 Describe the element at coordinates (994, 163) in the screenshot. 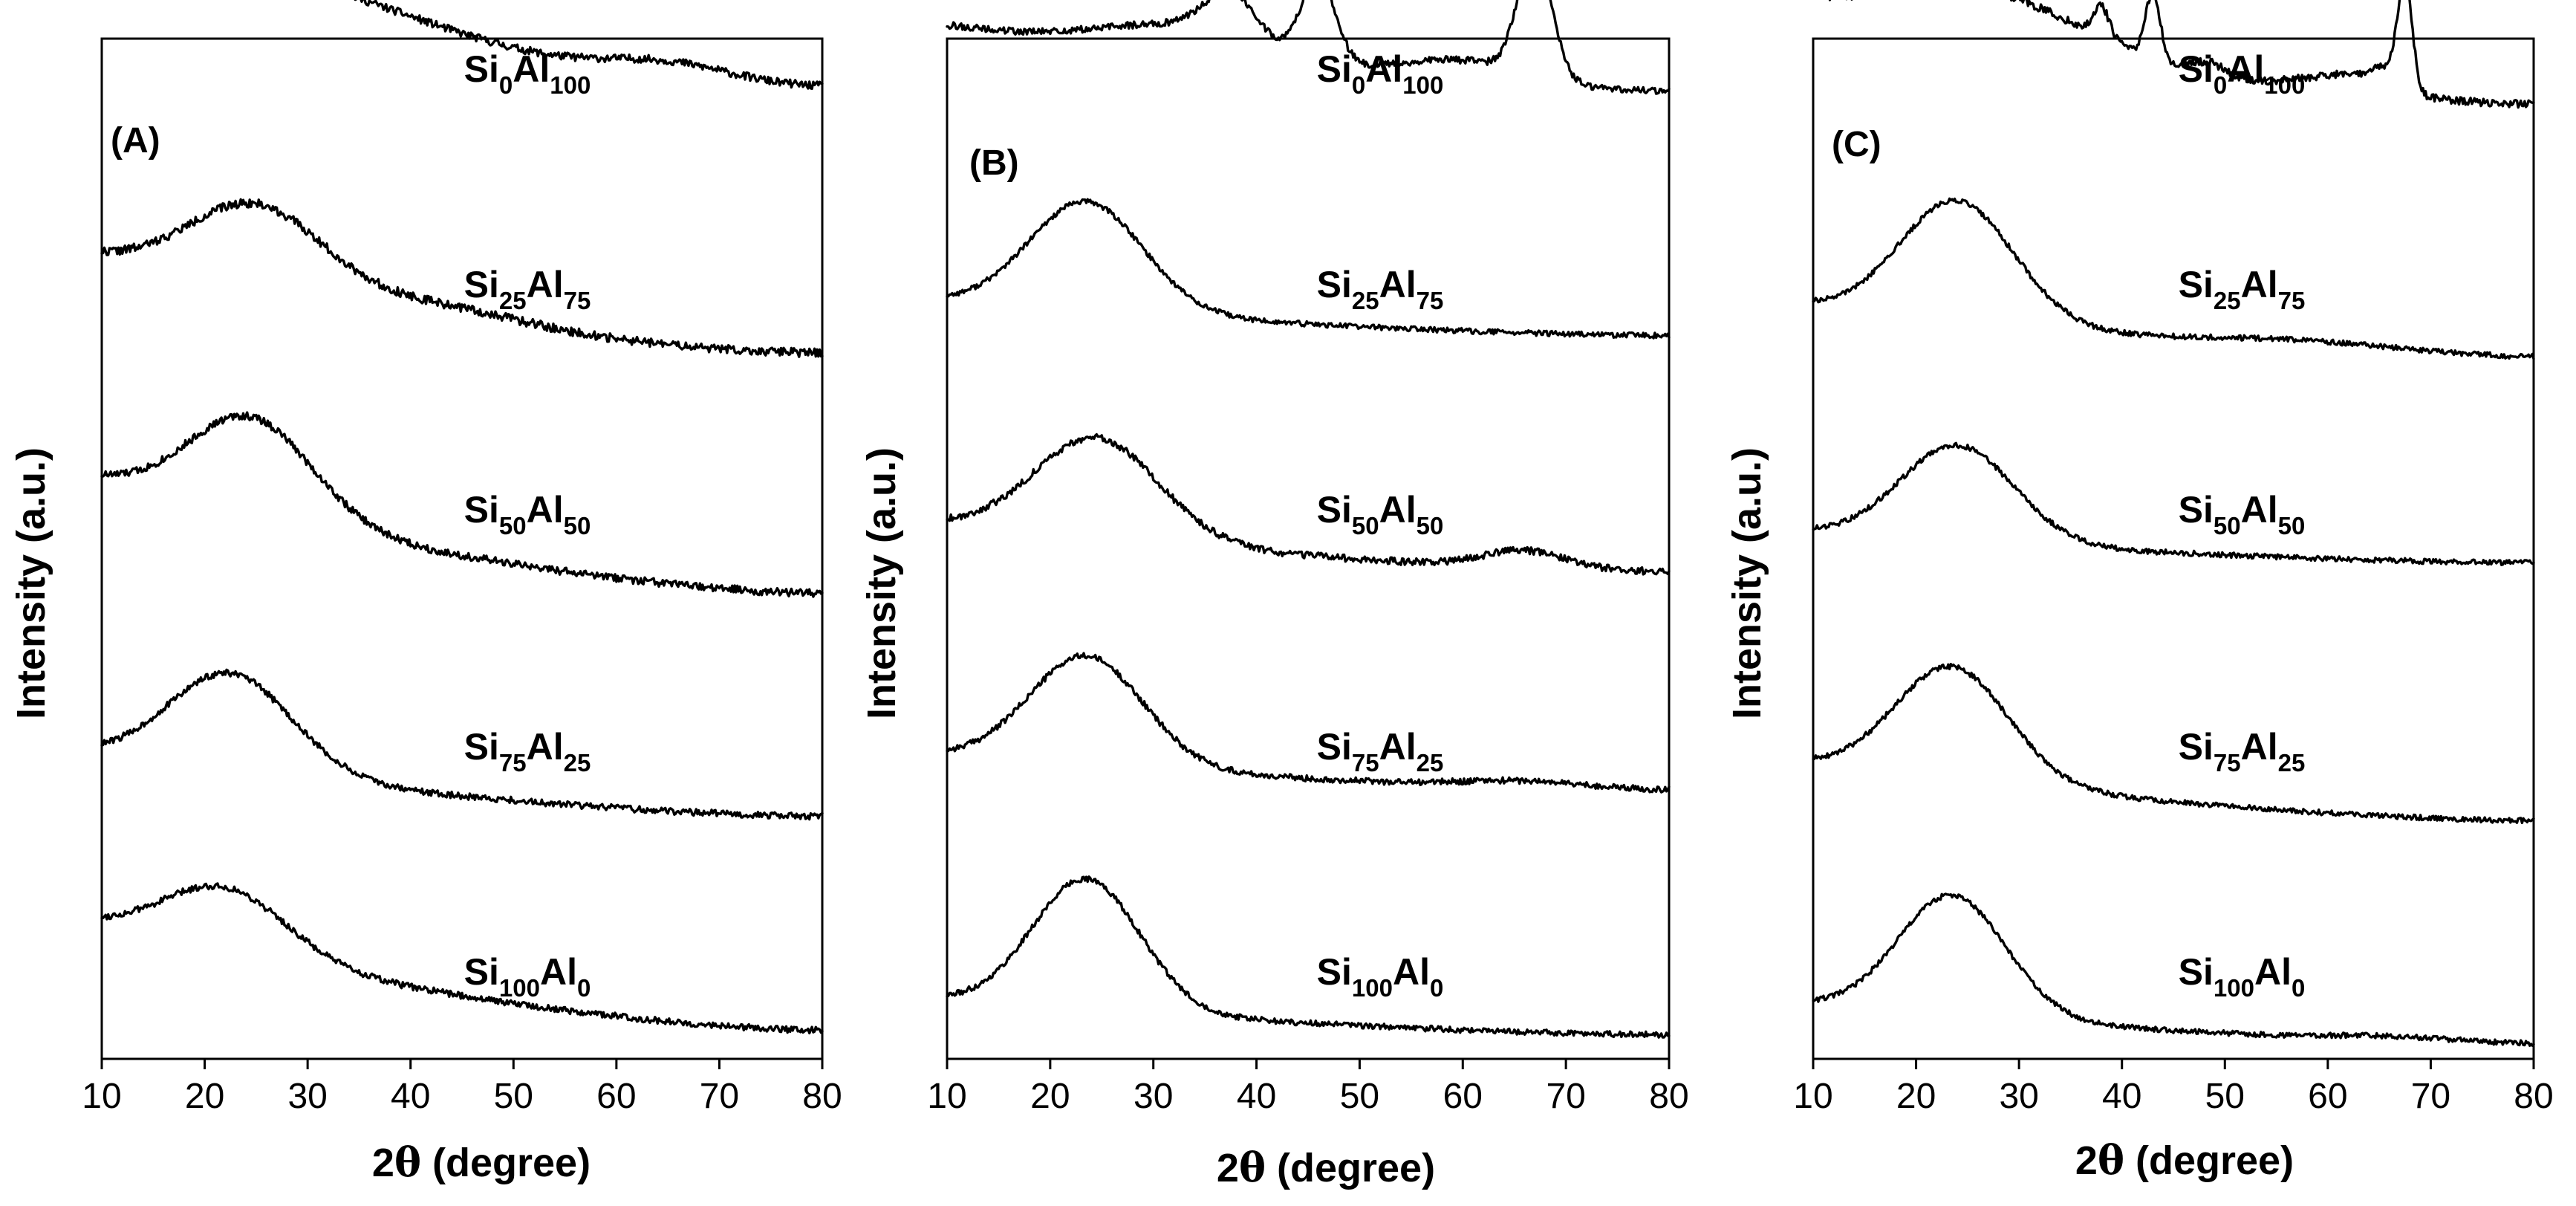

I see `panel-tag: (B)` at that location.